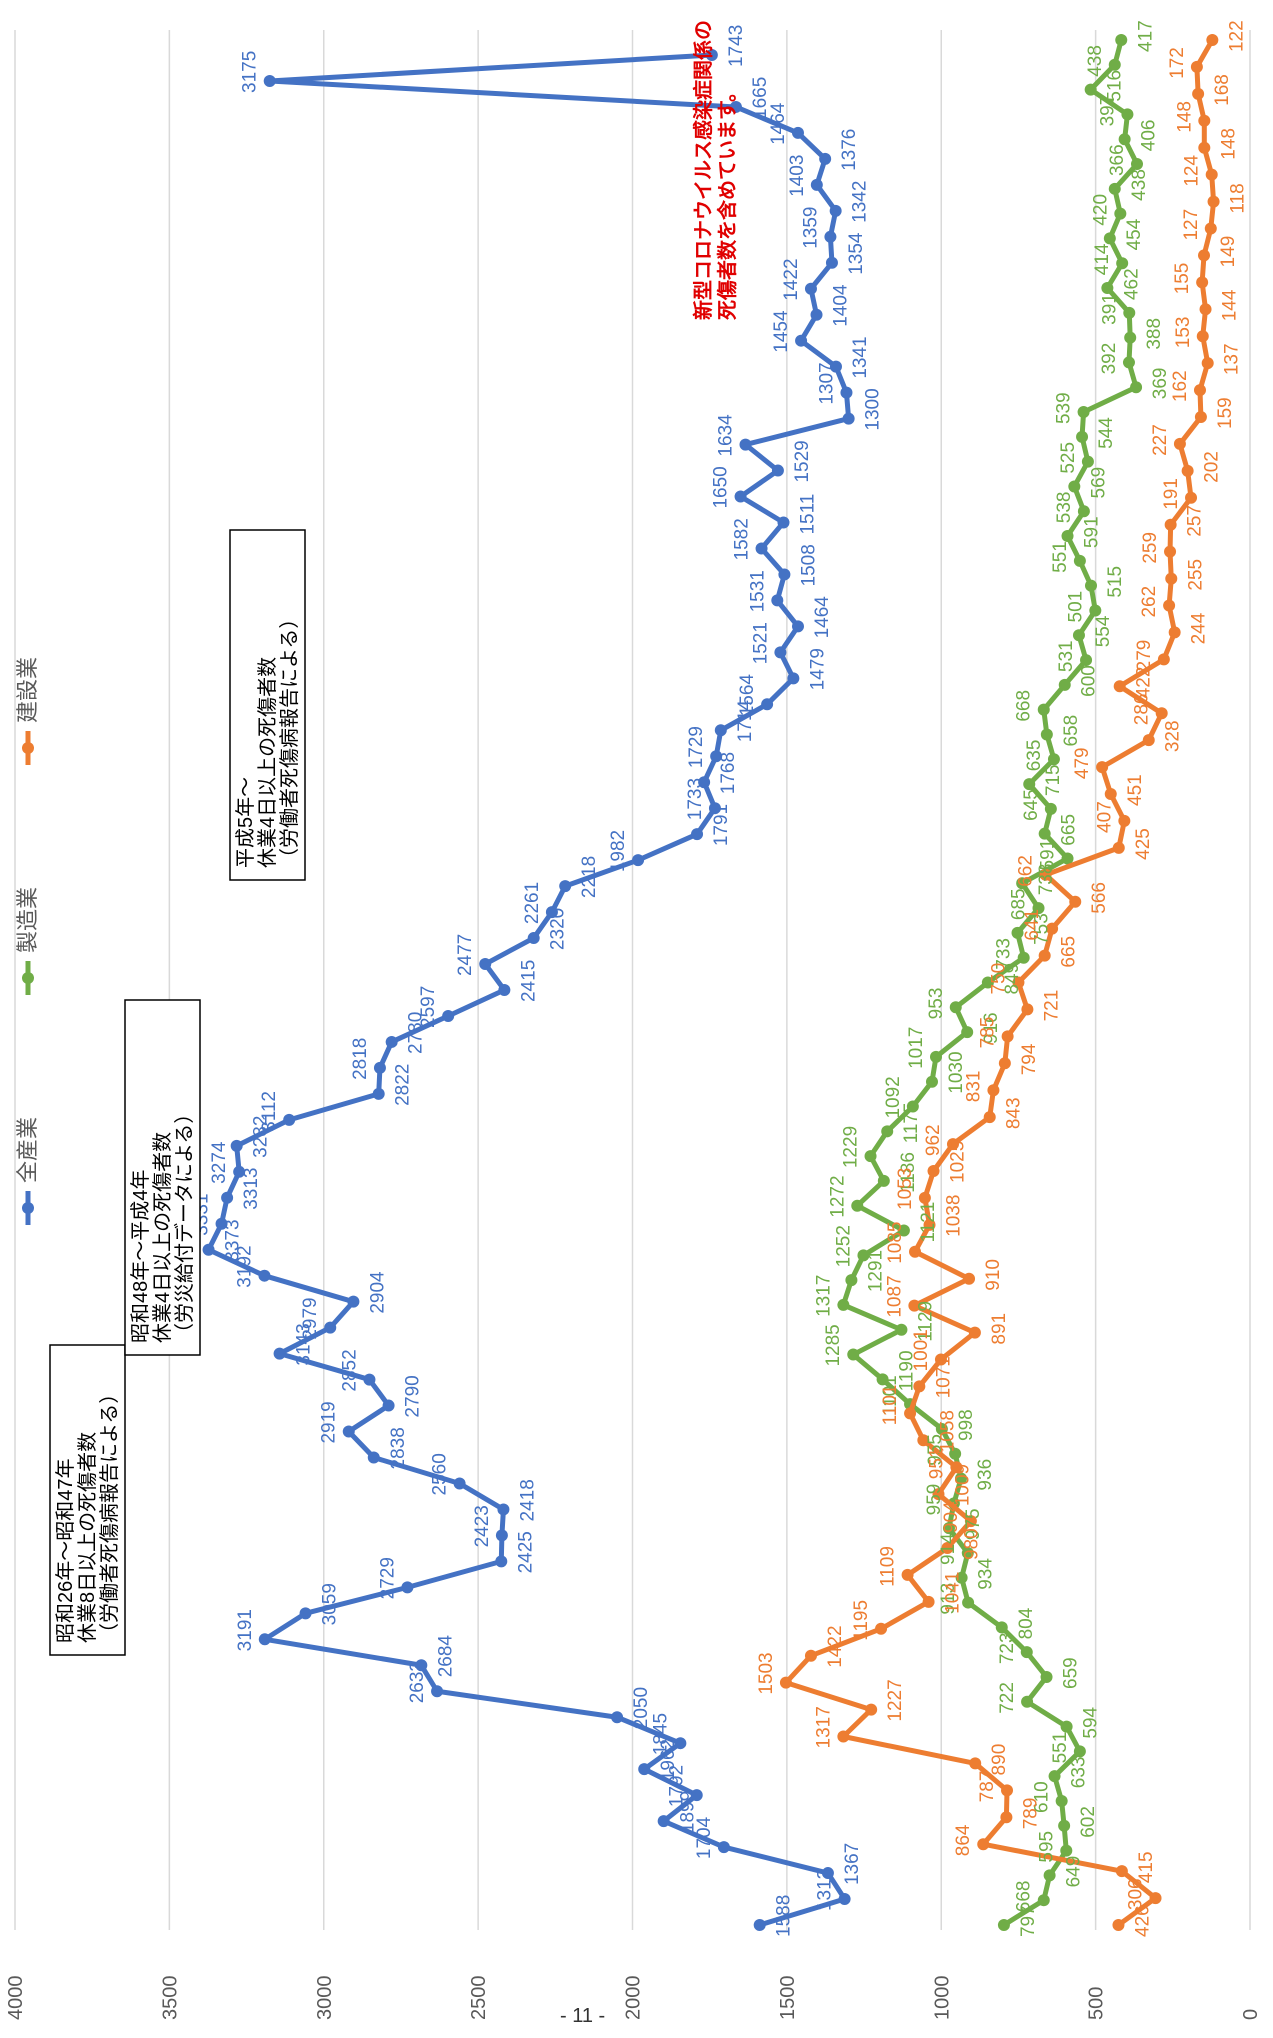 This screenshot has height=2038, width=1273. I want to click on annotation-box, so click(87, 1500).